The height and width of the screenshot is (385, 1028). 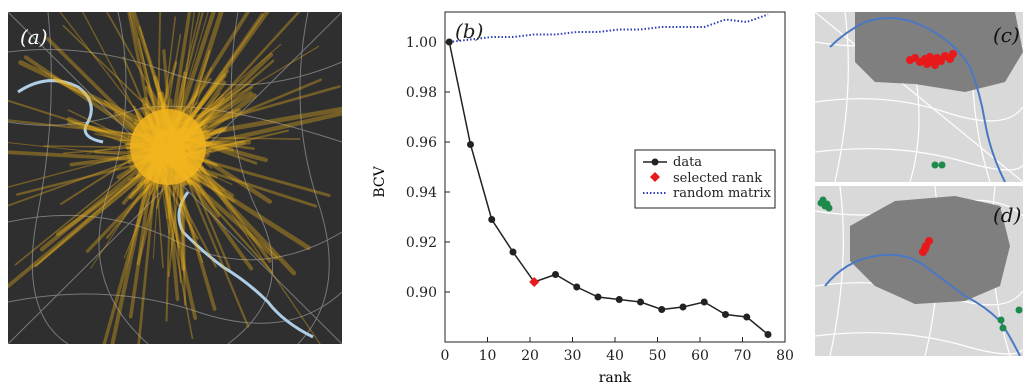 What do you see at coordinates (445, 356) in the screenshot?
I see `x-tick-label: 0` at bounding box center [445, 356].